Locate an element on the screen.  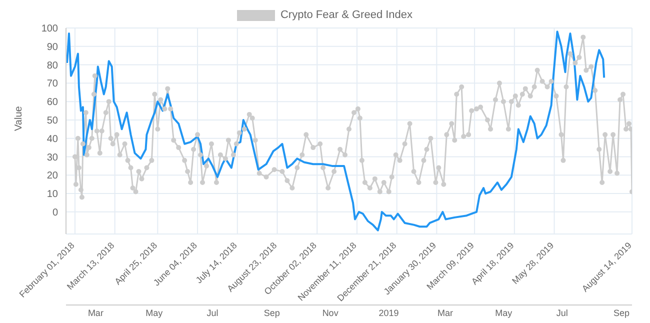
y-tick-label: 40 is located at coordinates (52, 139).